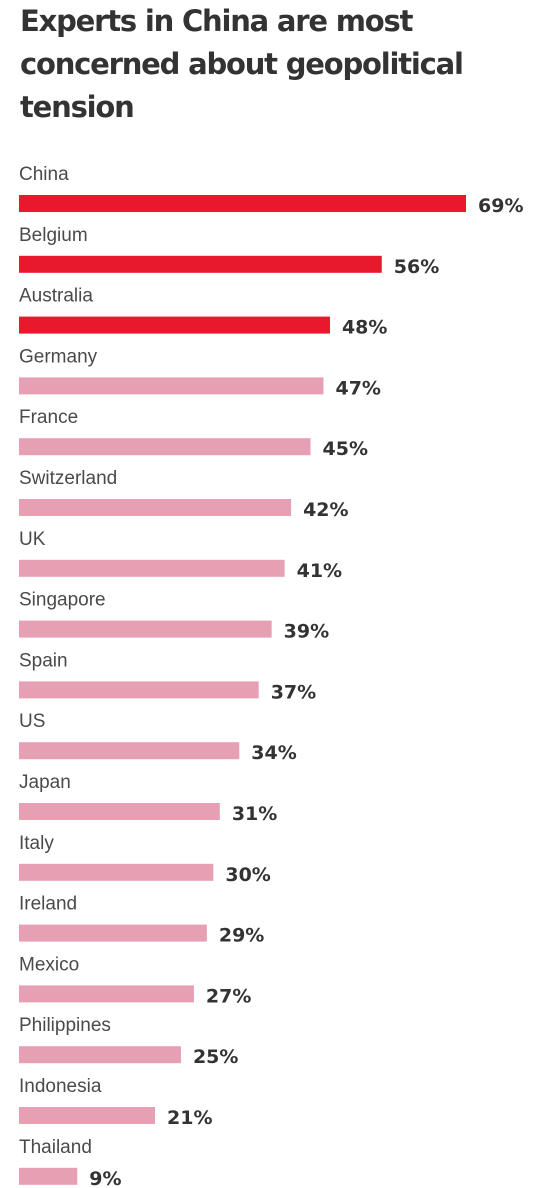 The height and width of the screenshot is (1188, 560). I want to click on category-label-germany: Germany, so click(58, 356).